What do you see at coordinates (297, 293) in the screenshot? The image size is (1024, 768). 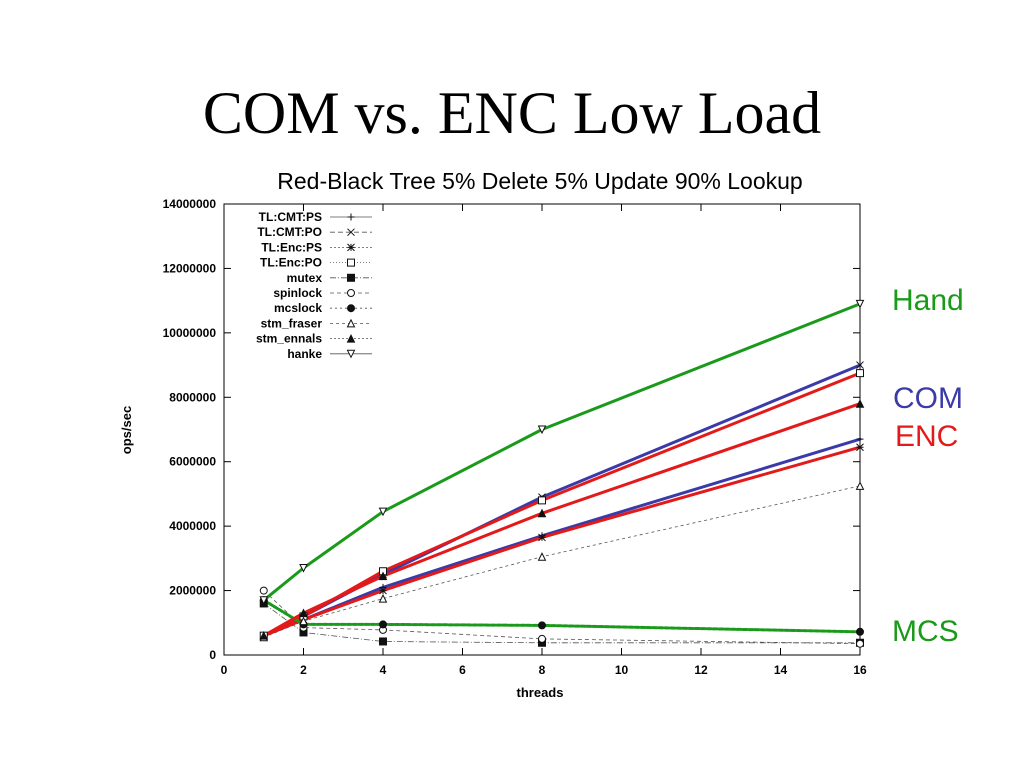 I see `legend-label: spinlock` at bounding box center [297, 293].